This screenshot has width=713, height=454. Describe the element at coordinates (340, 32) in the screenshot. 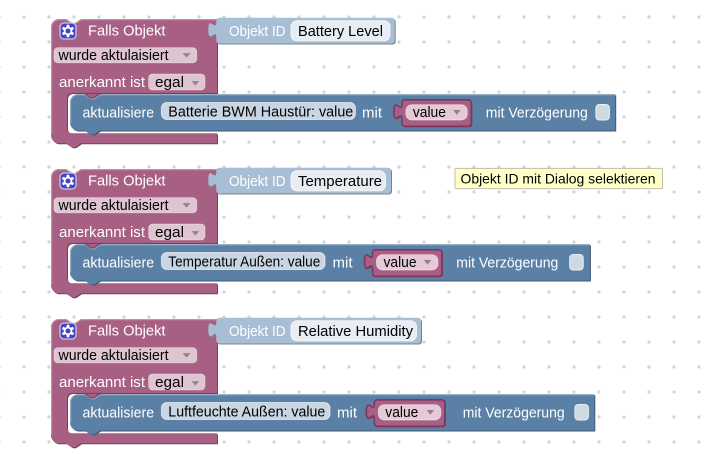

I see `svg-text: Battery Level` at that location.